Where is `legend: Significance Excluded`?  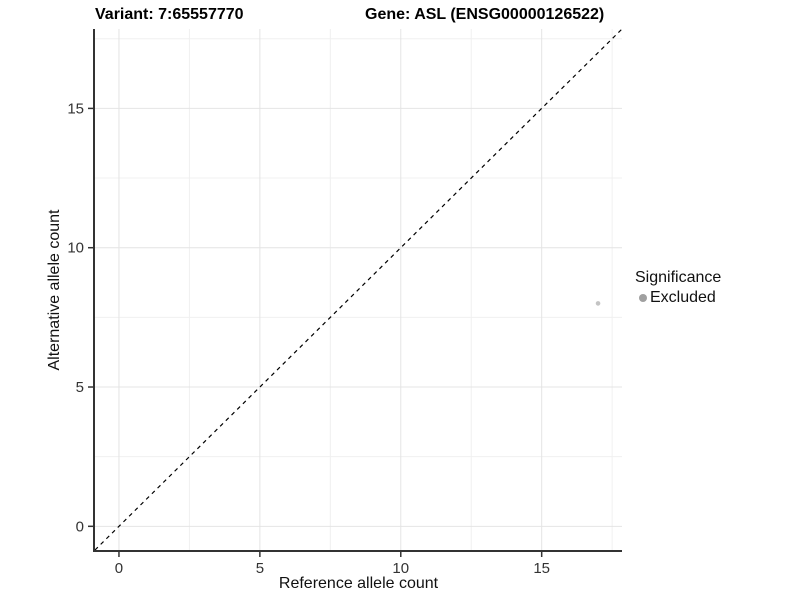 legend: Significance Excluded is located at coordinates (677, 288).